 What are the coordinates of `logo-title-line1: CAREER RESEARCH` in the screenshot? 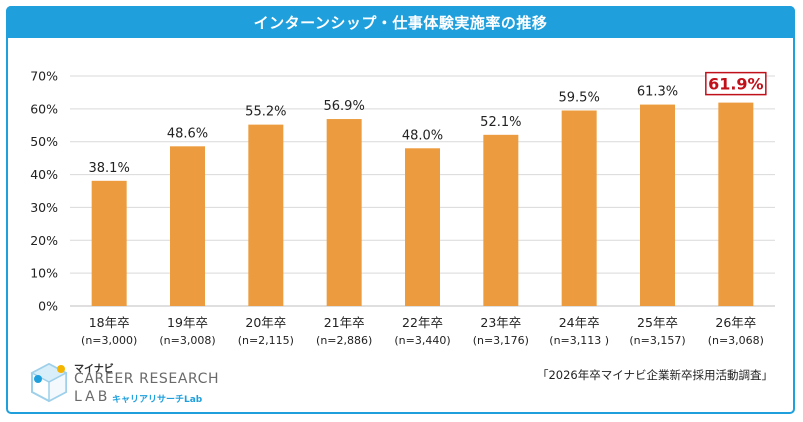 It's located at (147, 379).